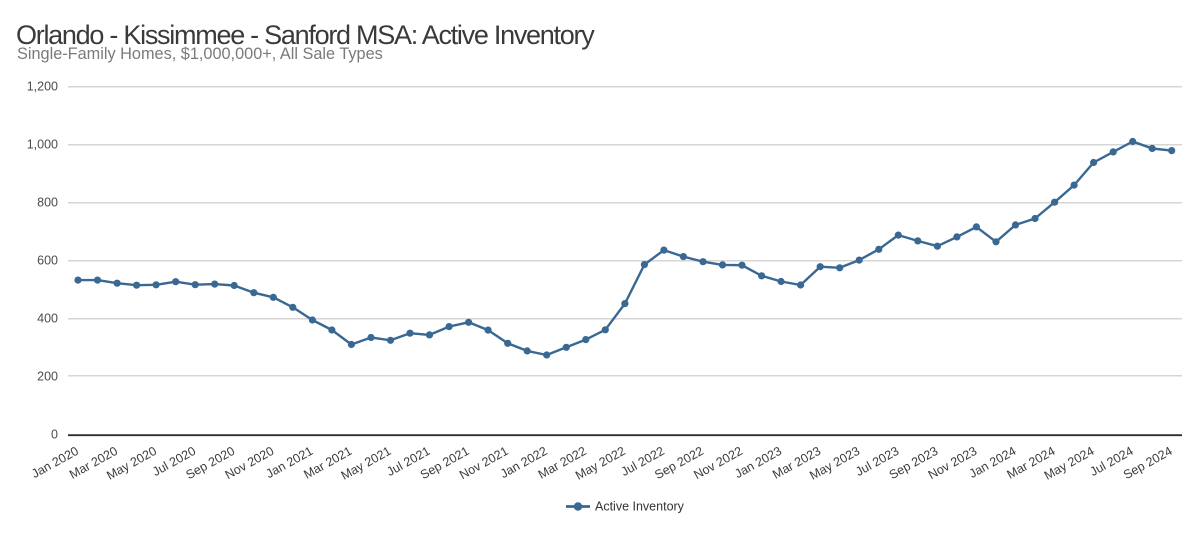  Describe the element at coordinates (42, 145) in the screenshot. I see `svg-text: 1,000` at that location.